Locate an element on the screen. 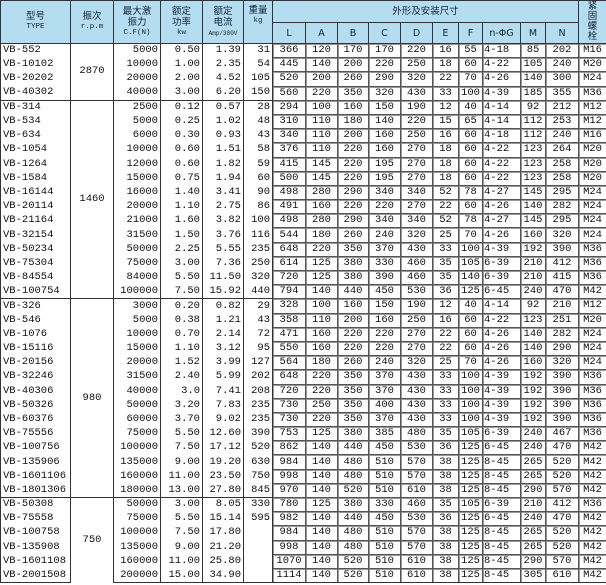 The height and width of the screenshot is (585, 606). header-dim-5: E is located at coordinates (445, 33).